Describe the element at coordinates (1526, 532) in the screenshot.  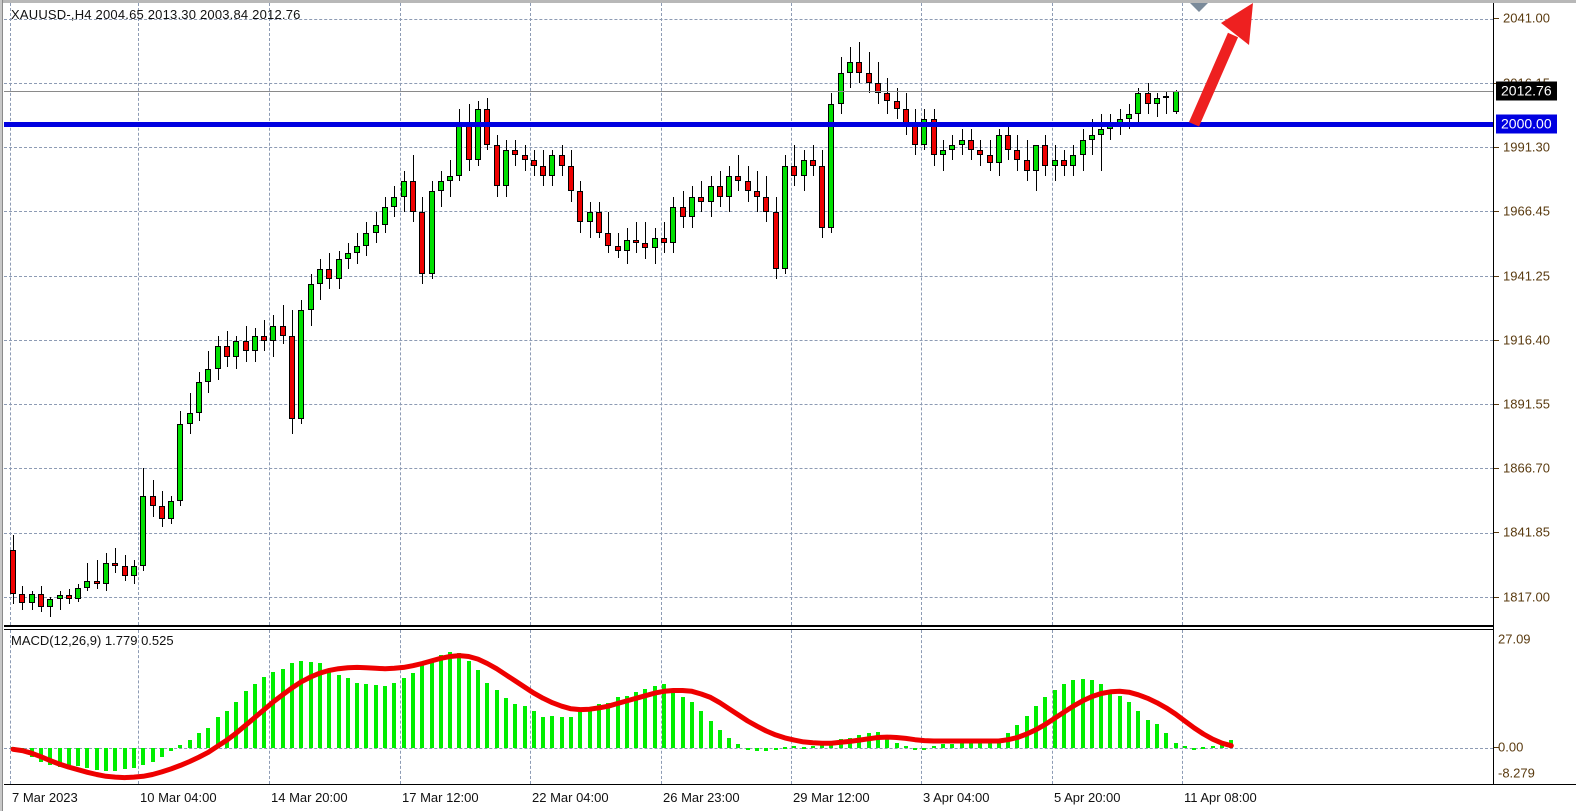
I see `price-axis-label: 1841.85` at that location.